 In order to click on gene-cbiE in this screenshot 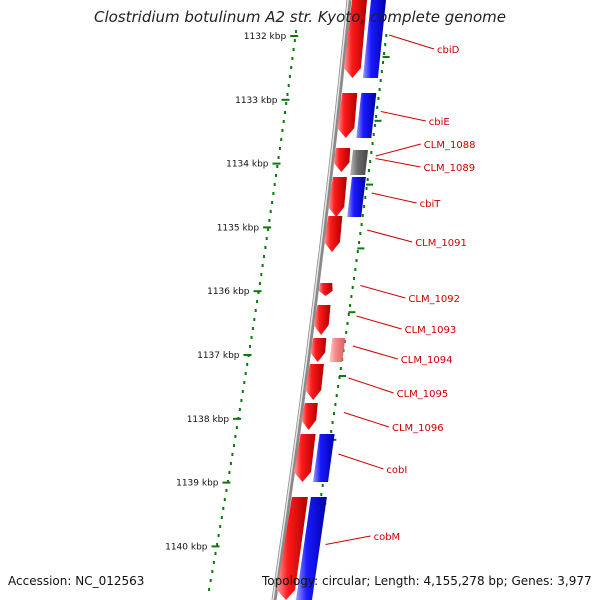, I will do `click(357, 115)`.